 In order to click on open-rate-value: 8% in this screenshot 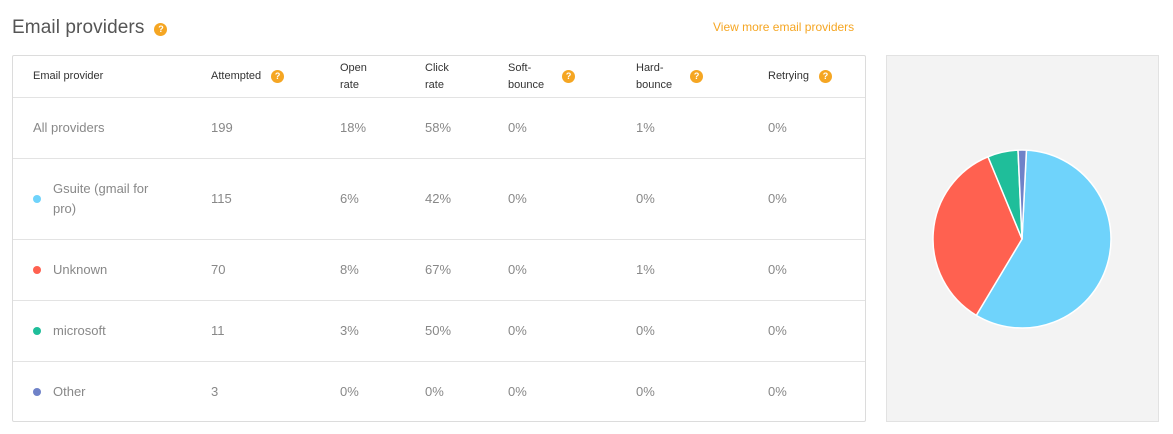, I will do `click(349, 269)`.